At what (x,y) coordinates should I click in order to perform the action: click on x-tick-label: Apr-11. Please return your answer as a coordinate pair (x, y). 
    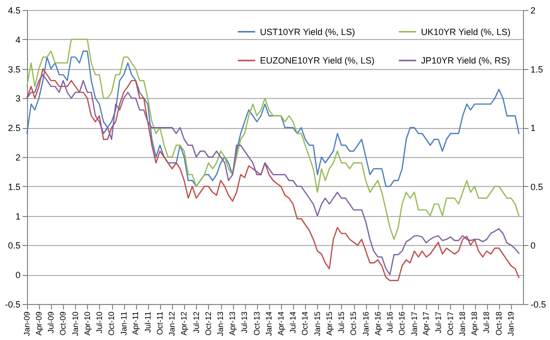
    Looking at the image, I should click on (135, 322).